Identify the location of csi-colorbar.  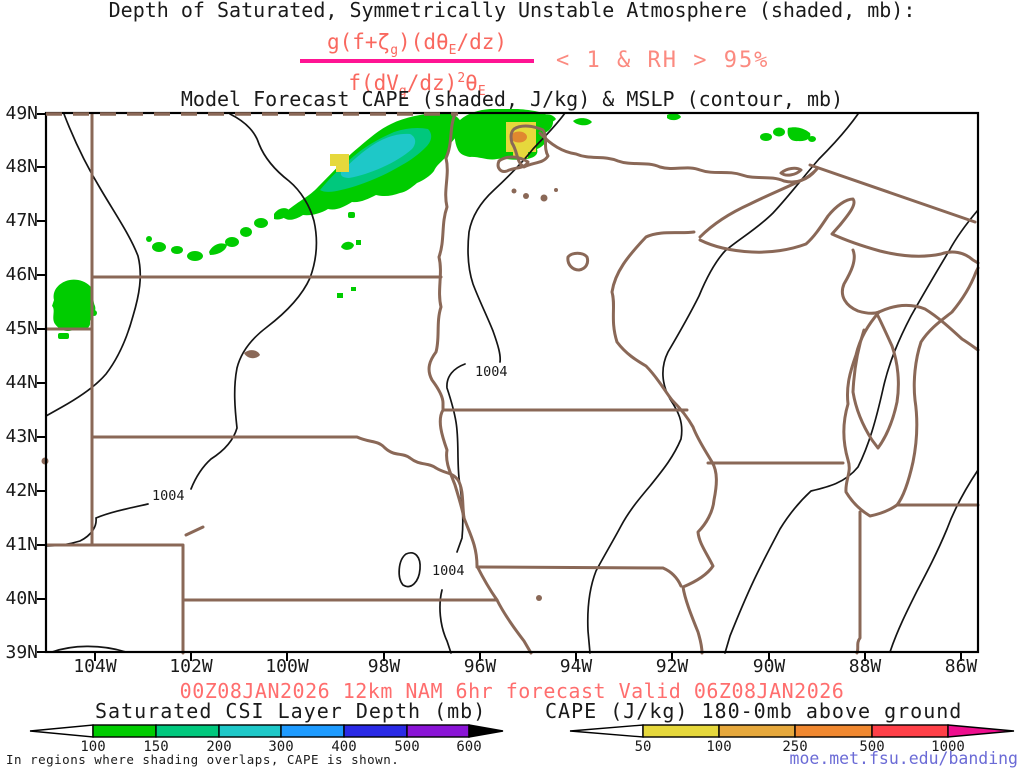
(266, 731).